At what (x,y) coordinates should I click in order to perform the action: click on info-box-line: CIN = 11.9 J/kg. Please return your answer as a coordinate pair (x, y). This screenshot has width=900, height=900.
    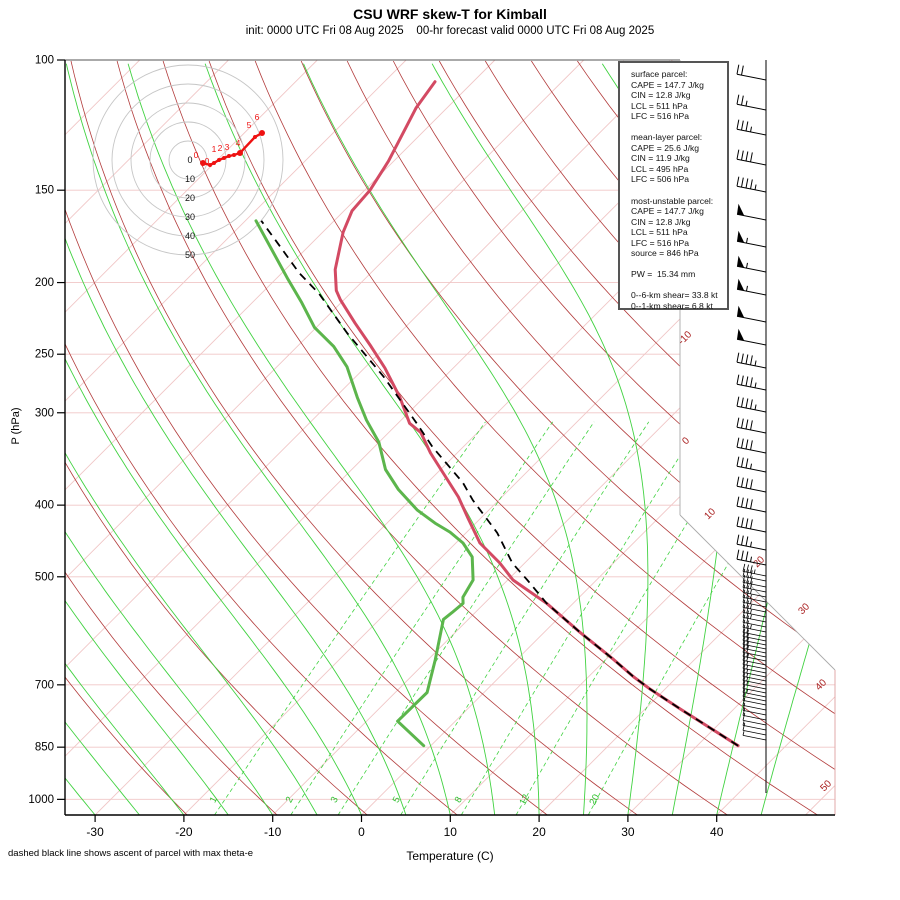
    Looking at the image, I should click on (660, 158).